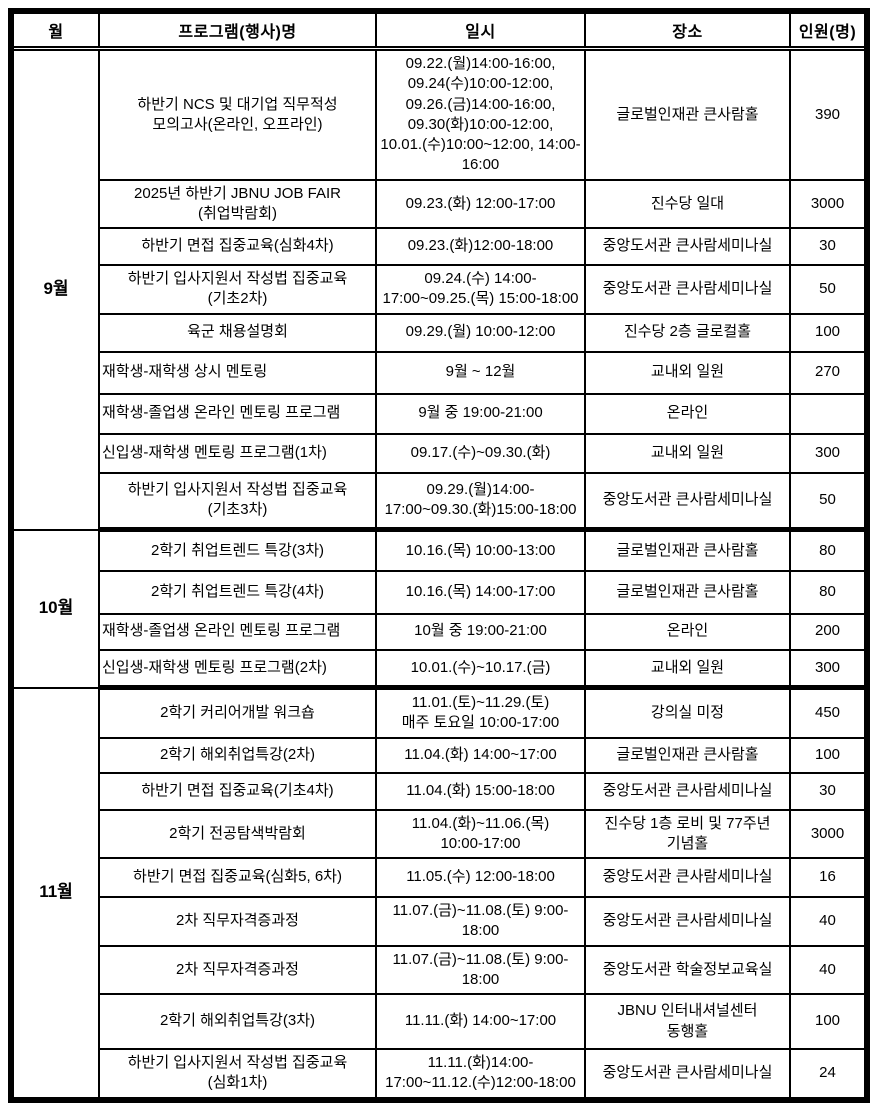 The image size is (872, 1103). I want to click on datetime-cell: 09.23.(화) 12:00-17:00, so click(480, 203).